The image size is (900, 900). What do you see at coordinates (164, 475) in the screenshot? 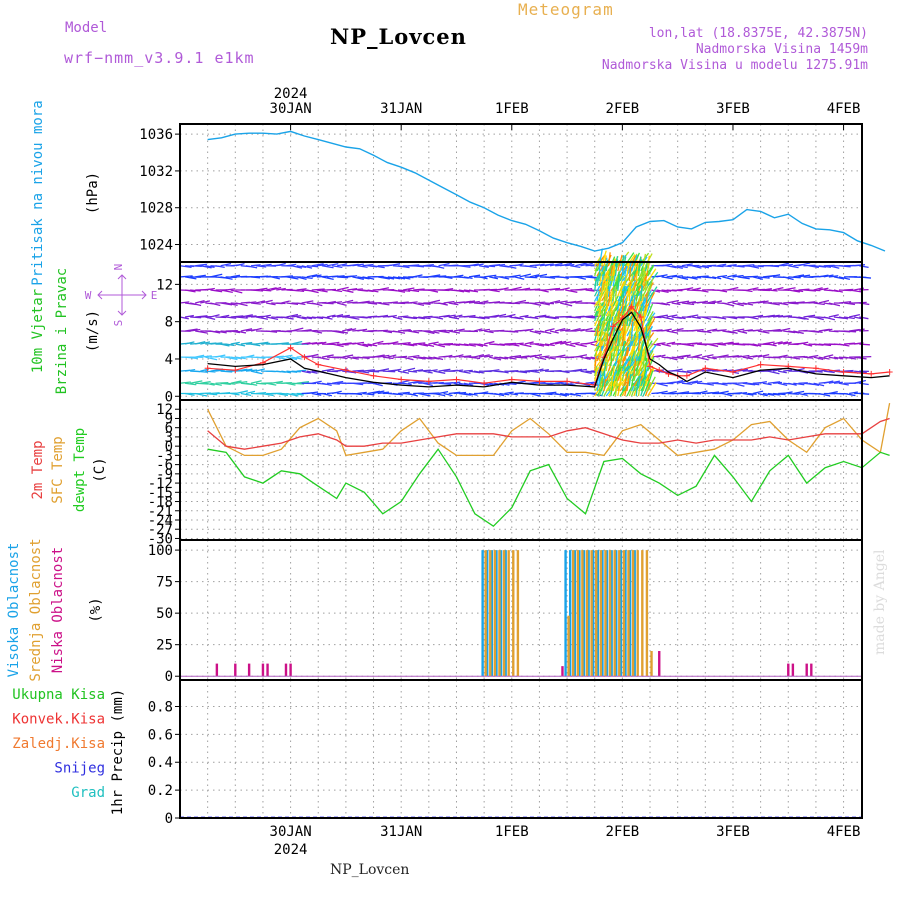
I see `temp-tick-label: -9` at bounding box center [164, 475].